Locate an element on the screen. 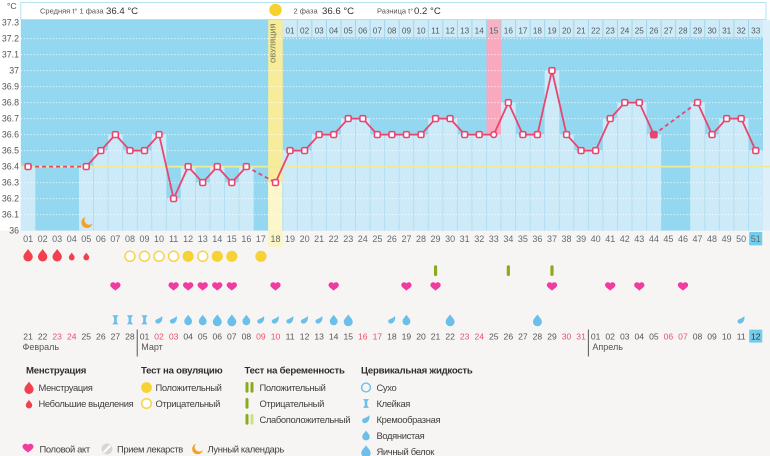 The image size is (770, 456). svg-text: 32 is located at coordinates (742, 30).